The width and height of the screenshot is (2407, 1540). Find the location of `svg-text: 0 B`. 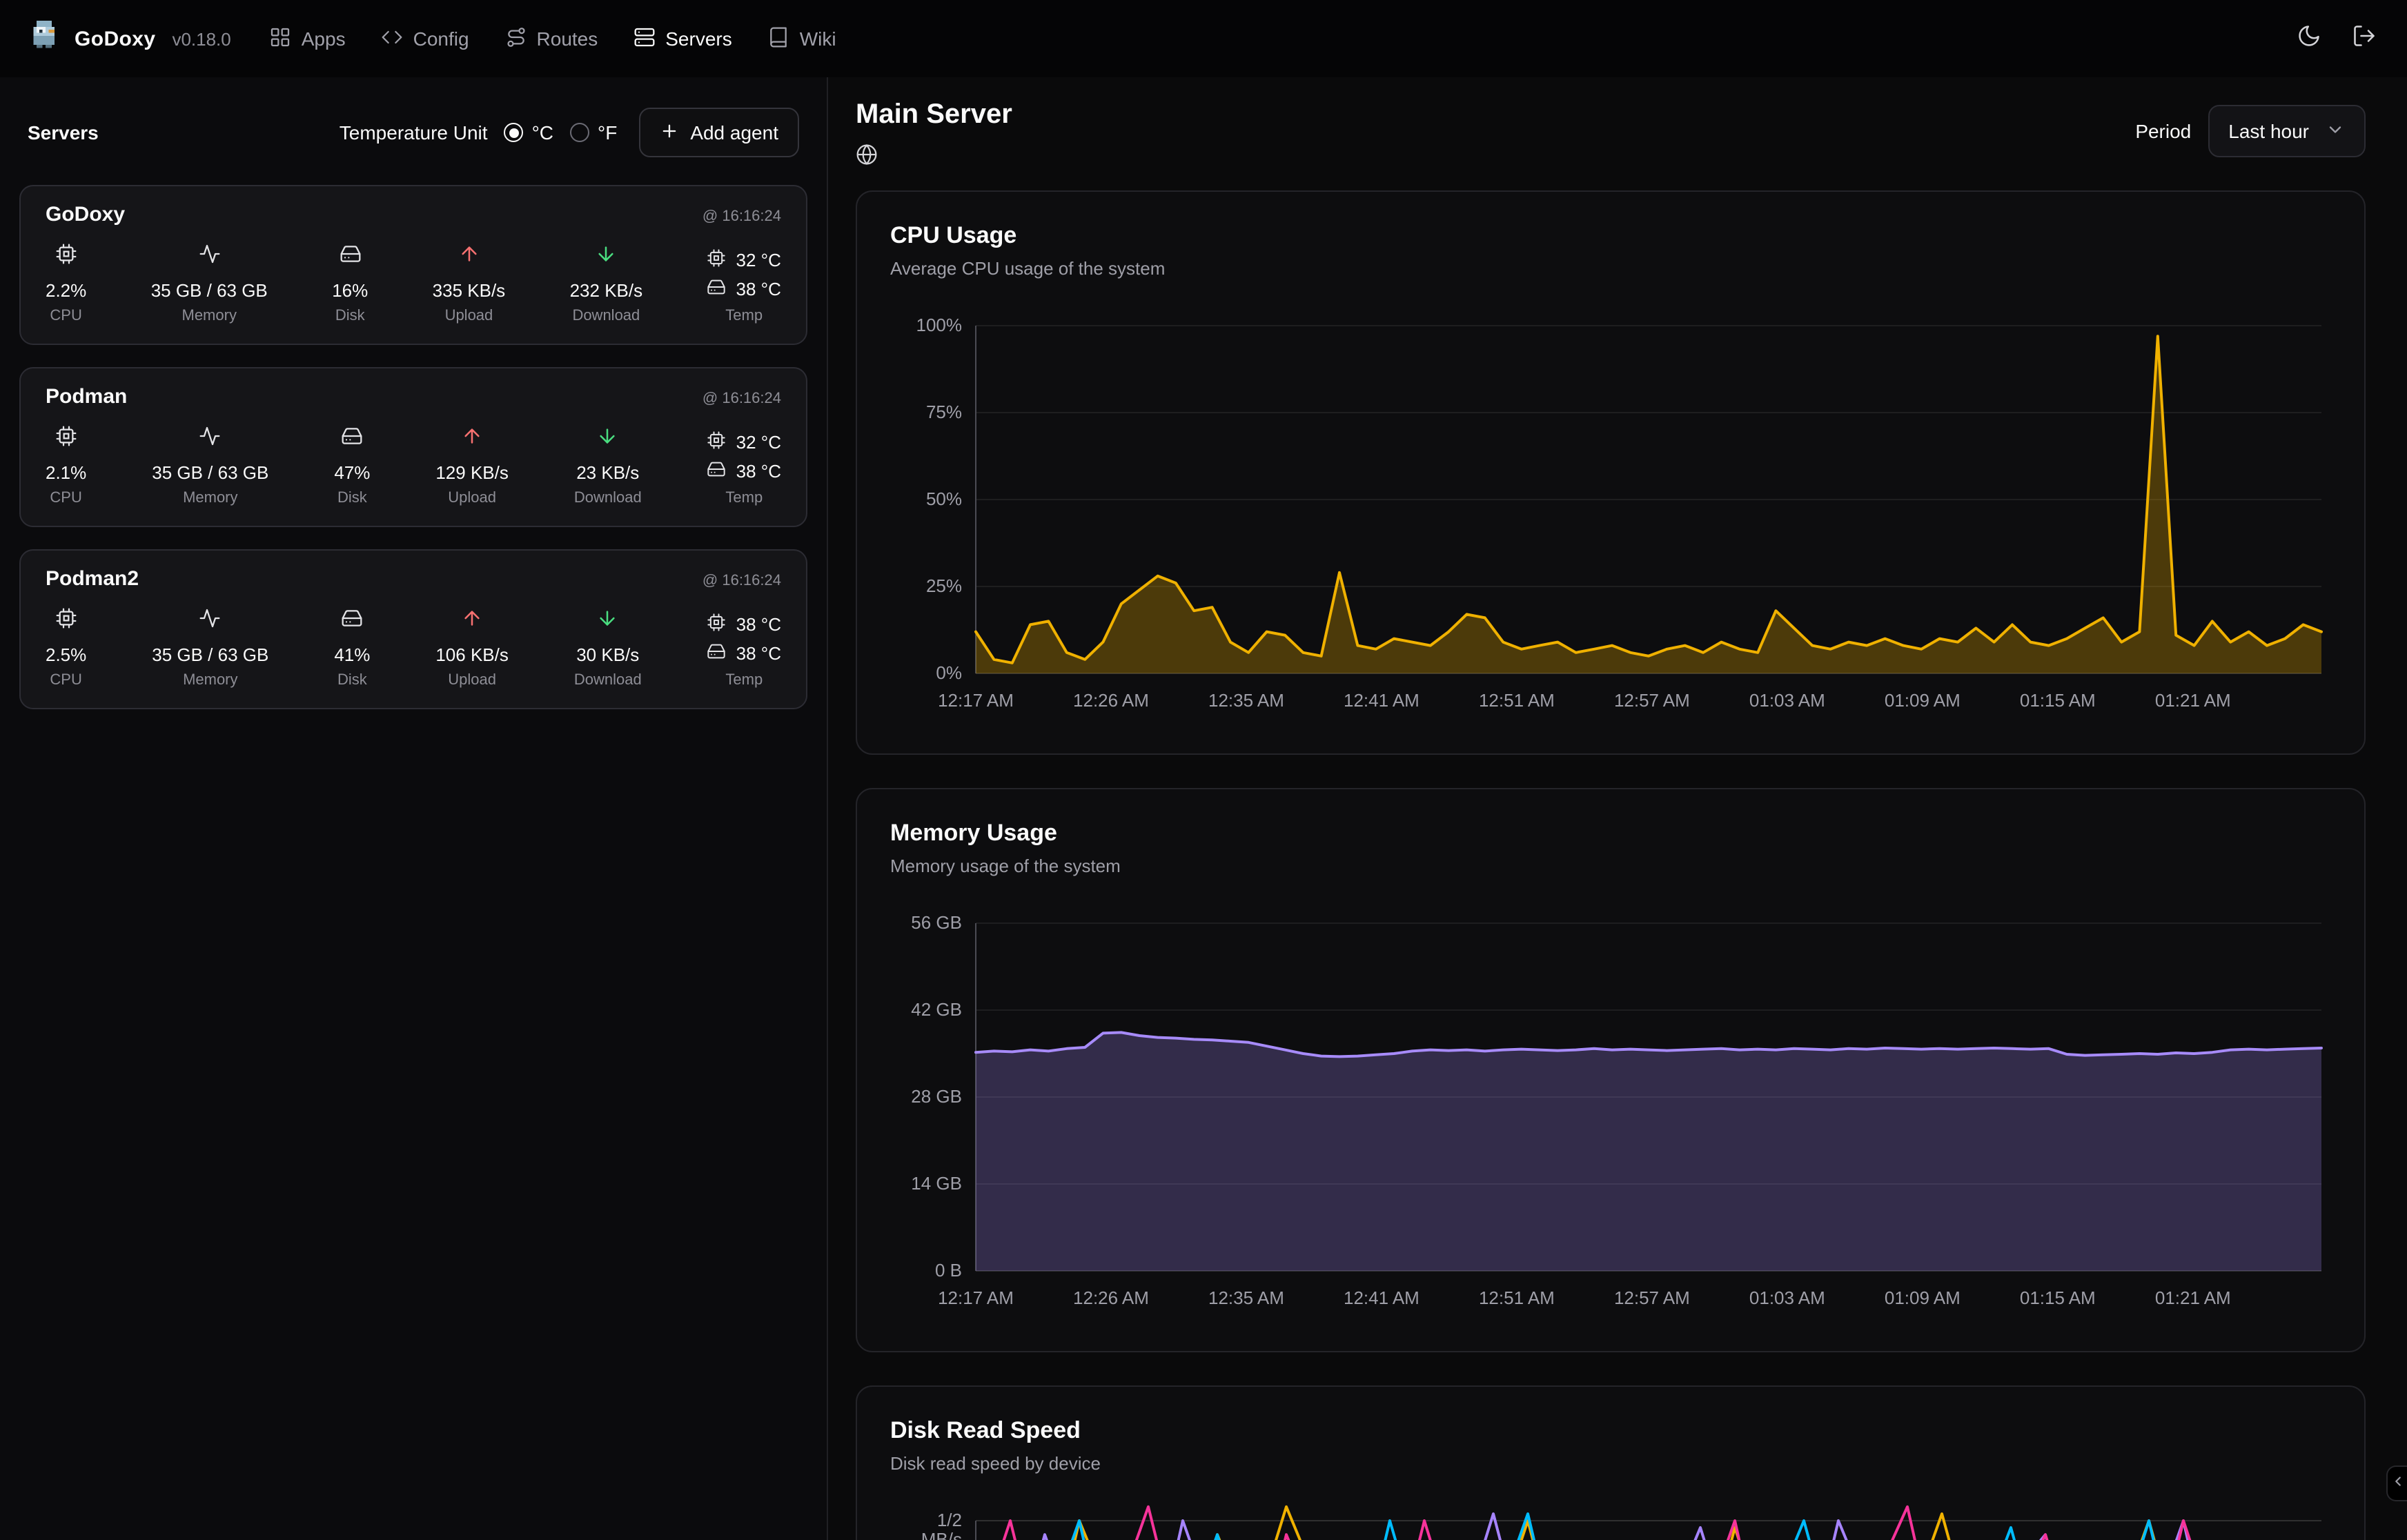

svg-text: 0 B is located at coordinates (948, 1270).